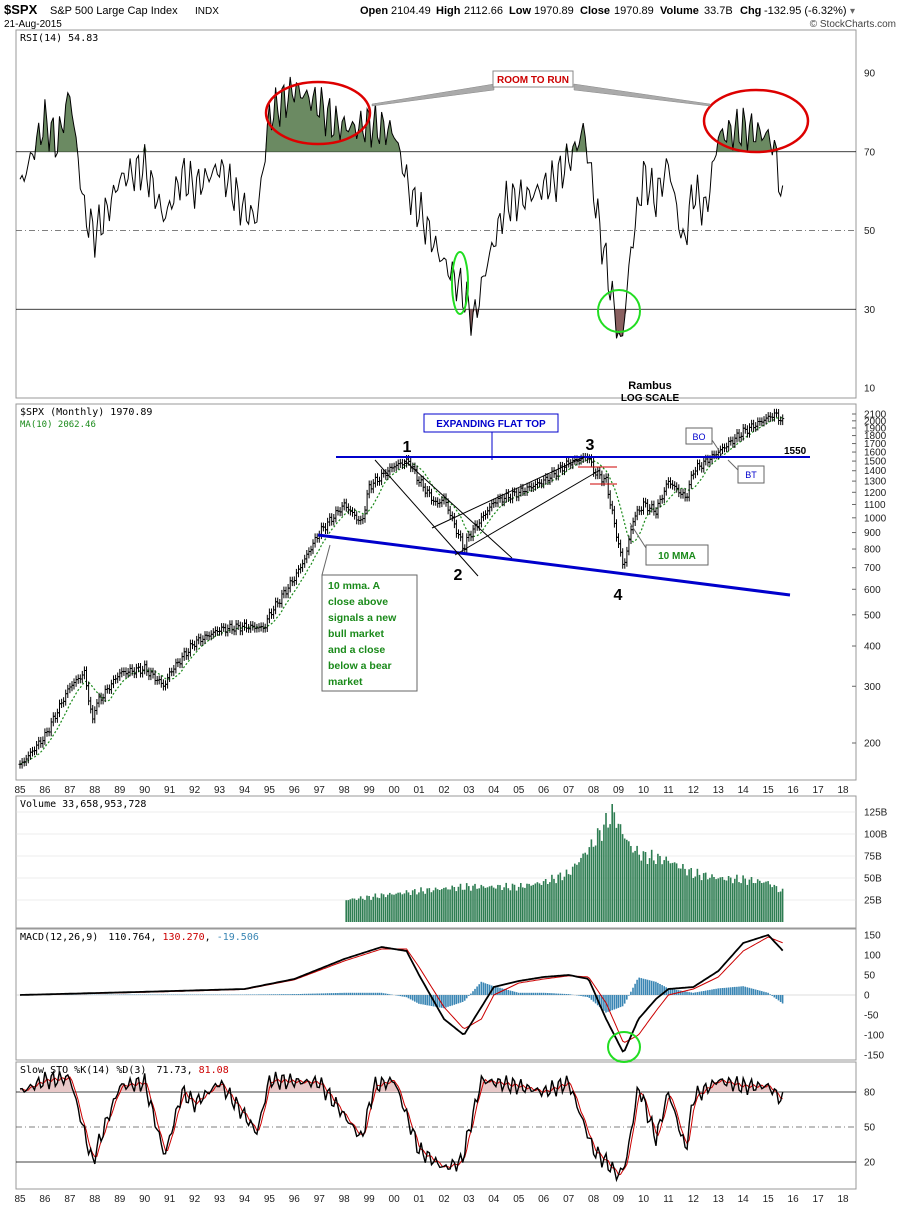  What do you see at coordinates (624, 1047) in the screenshot?
I see `green-circle-macd` at bounding box center [624, 1047].